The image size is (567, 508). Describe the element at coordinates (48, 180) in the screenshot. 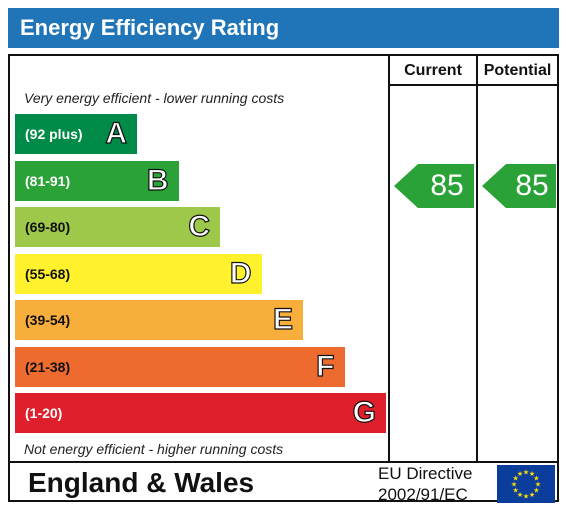

I see `band-range: (81-91)` at that location.